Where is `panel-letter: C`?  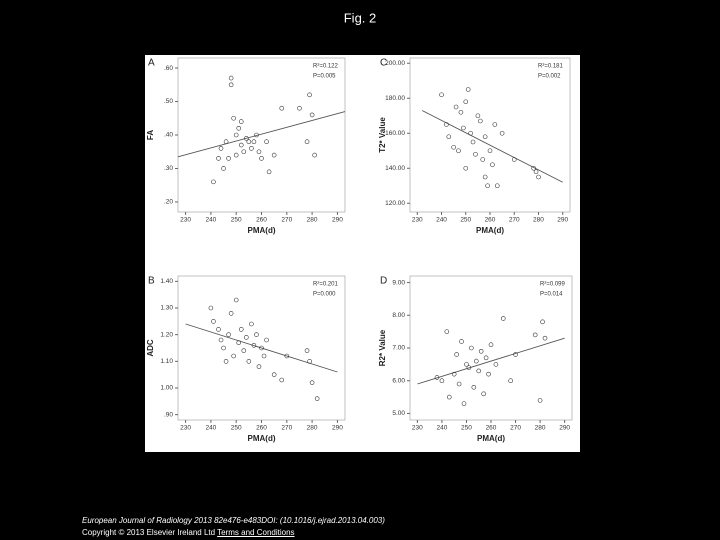 panel-letter: C is located at coordinates (383, 63).